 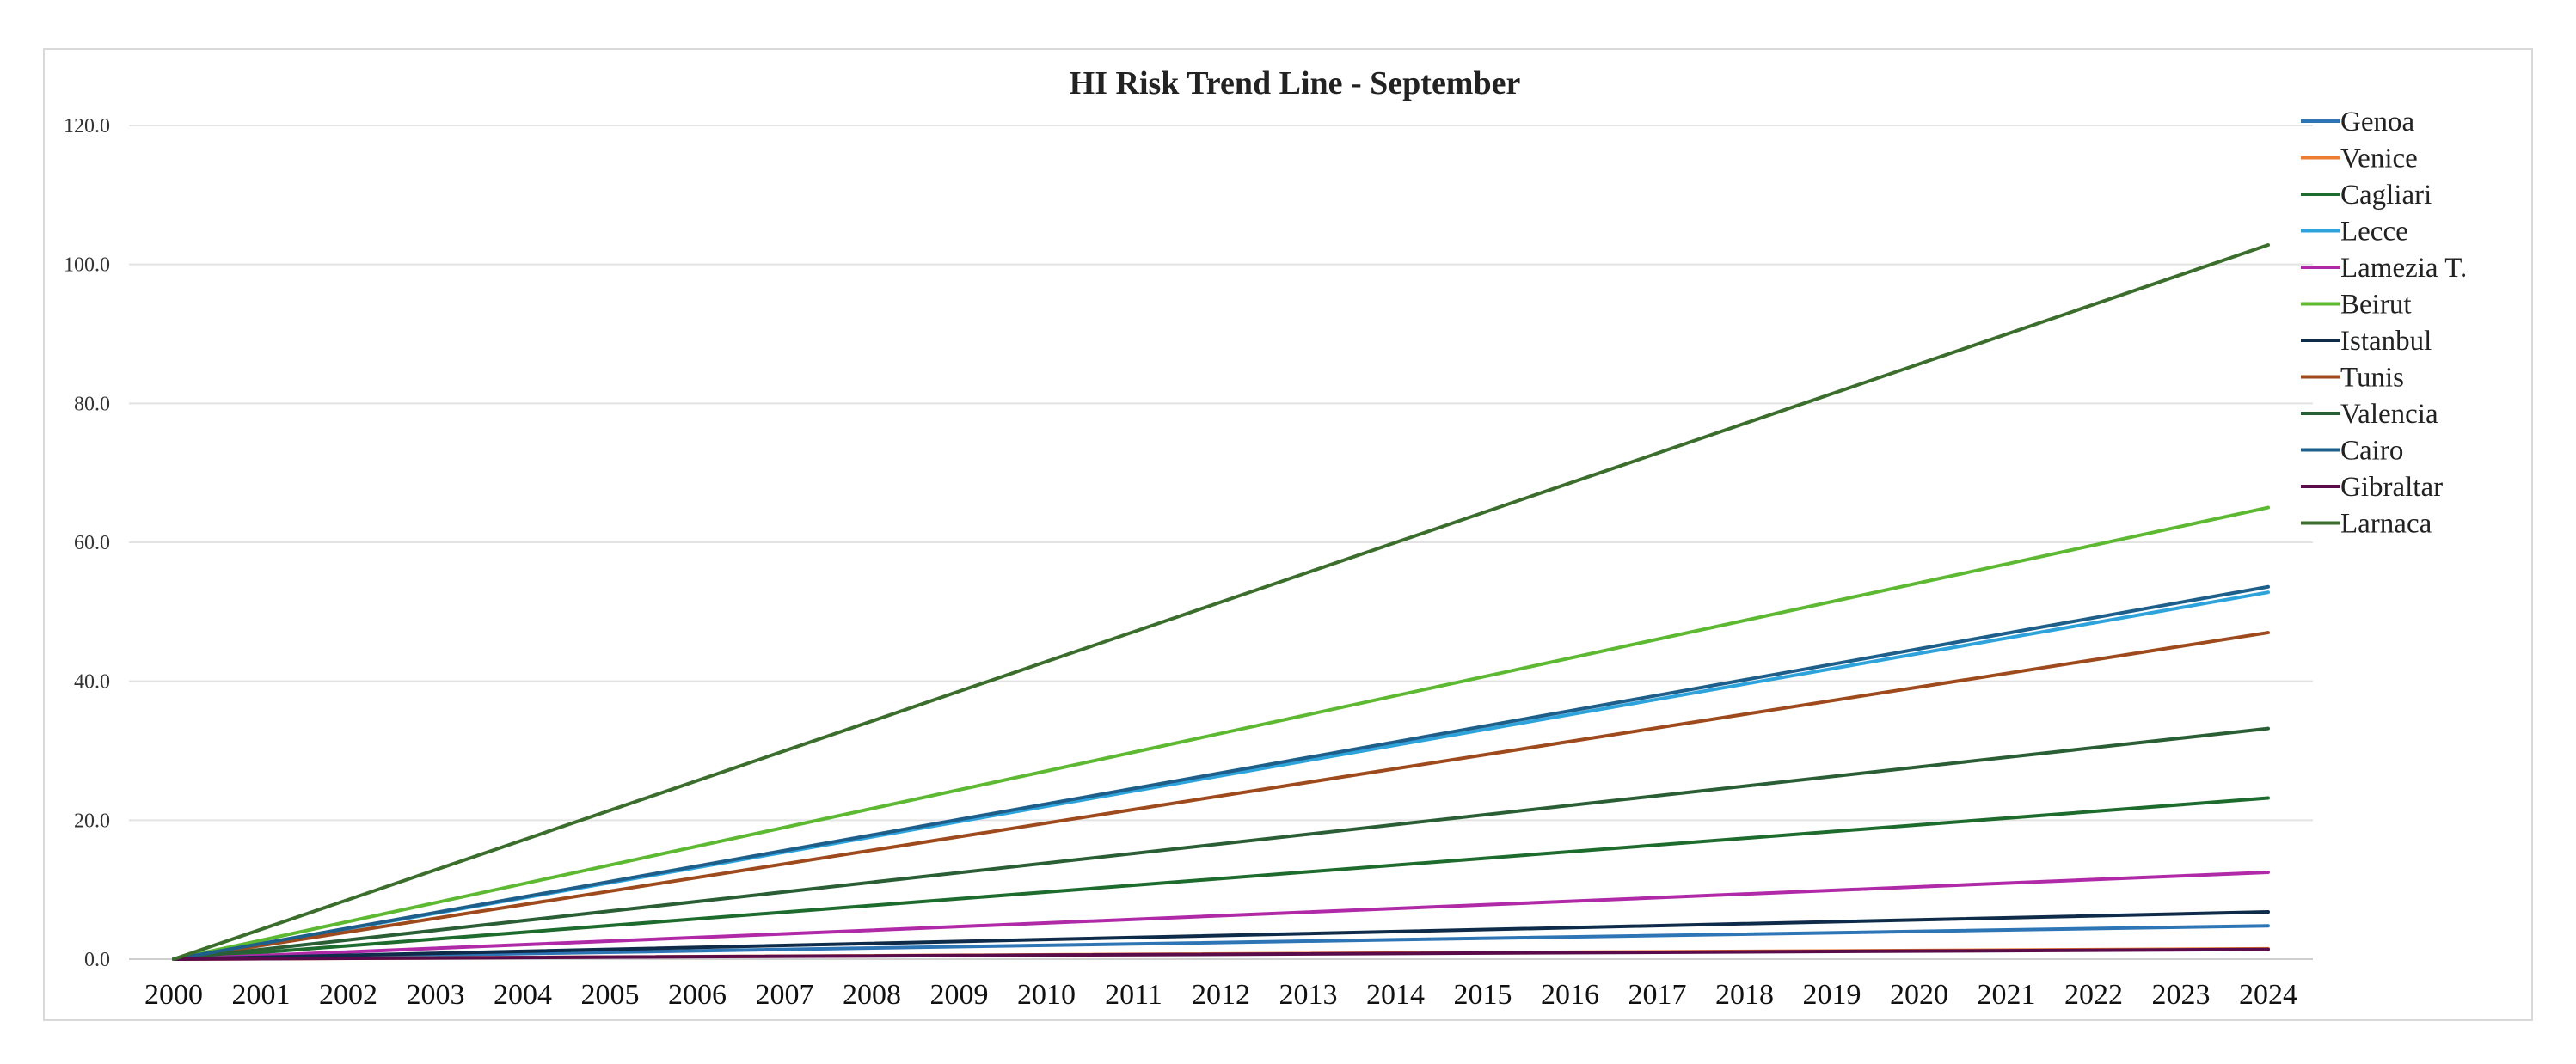 I want to click on x-tick-label-2007: 2007, so click(x=785, y=995).